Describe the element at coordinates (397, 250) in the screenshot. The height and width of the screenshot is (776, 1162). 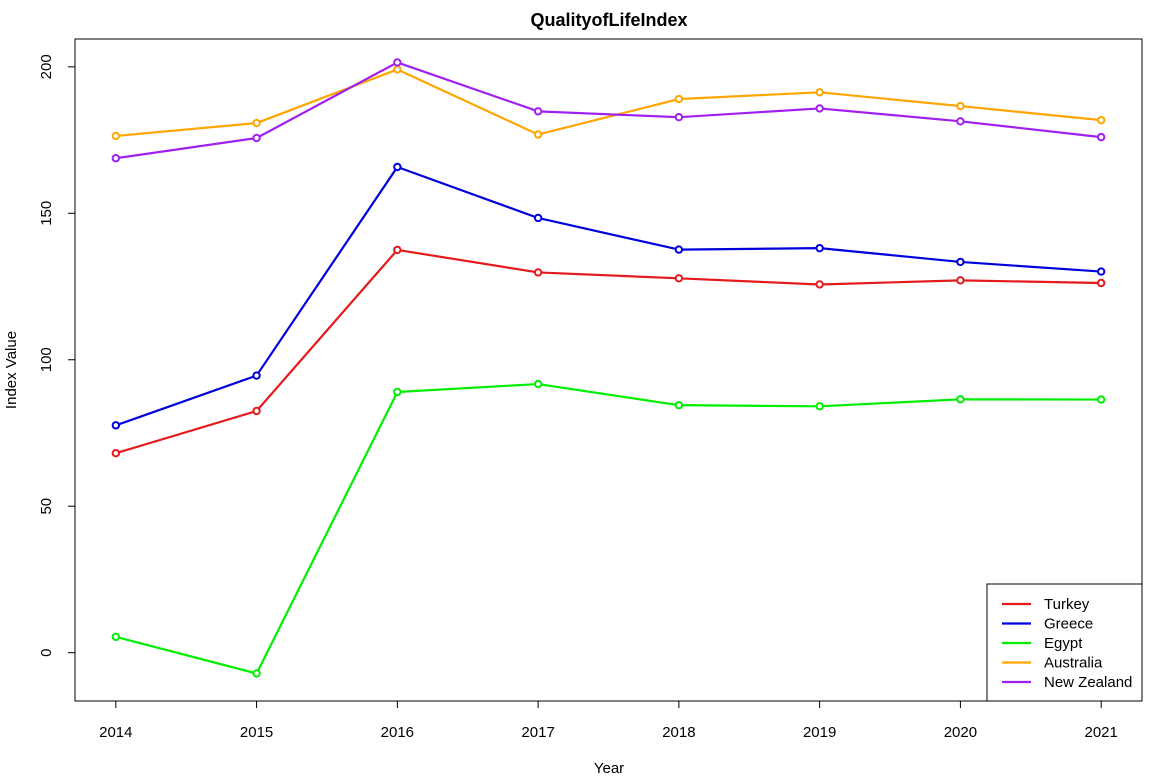
I see `point-turkey-2016` at that location.